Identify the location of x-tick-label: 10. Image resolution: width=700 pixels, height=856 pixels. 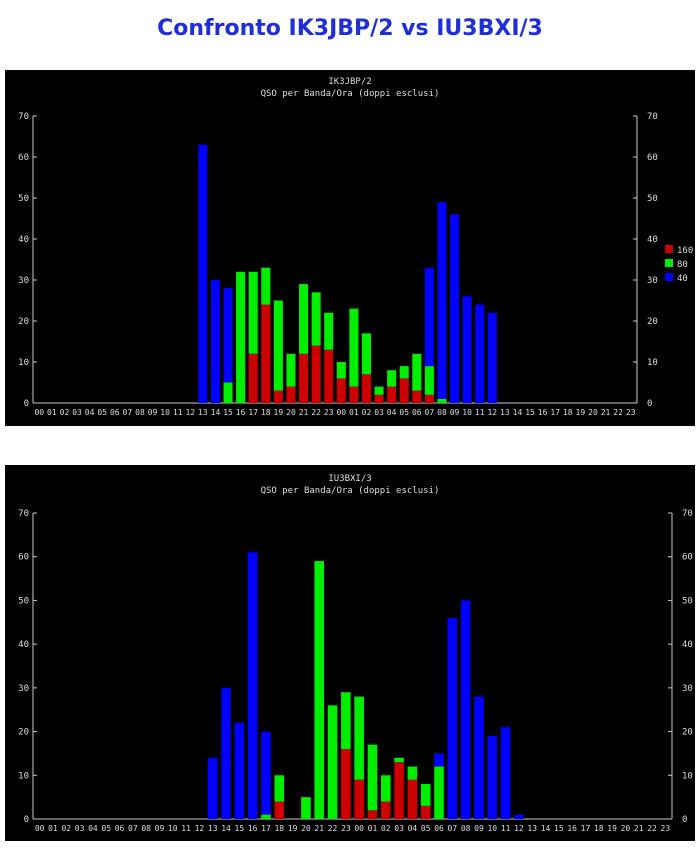
(467, 412).